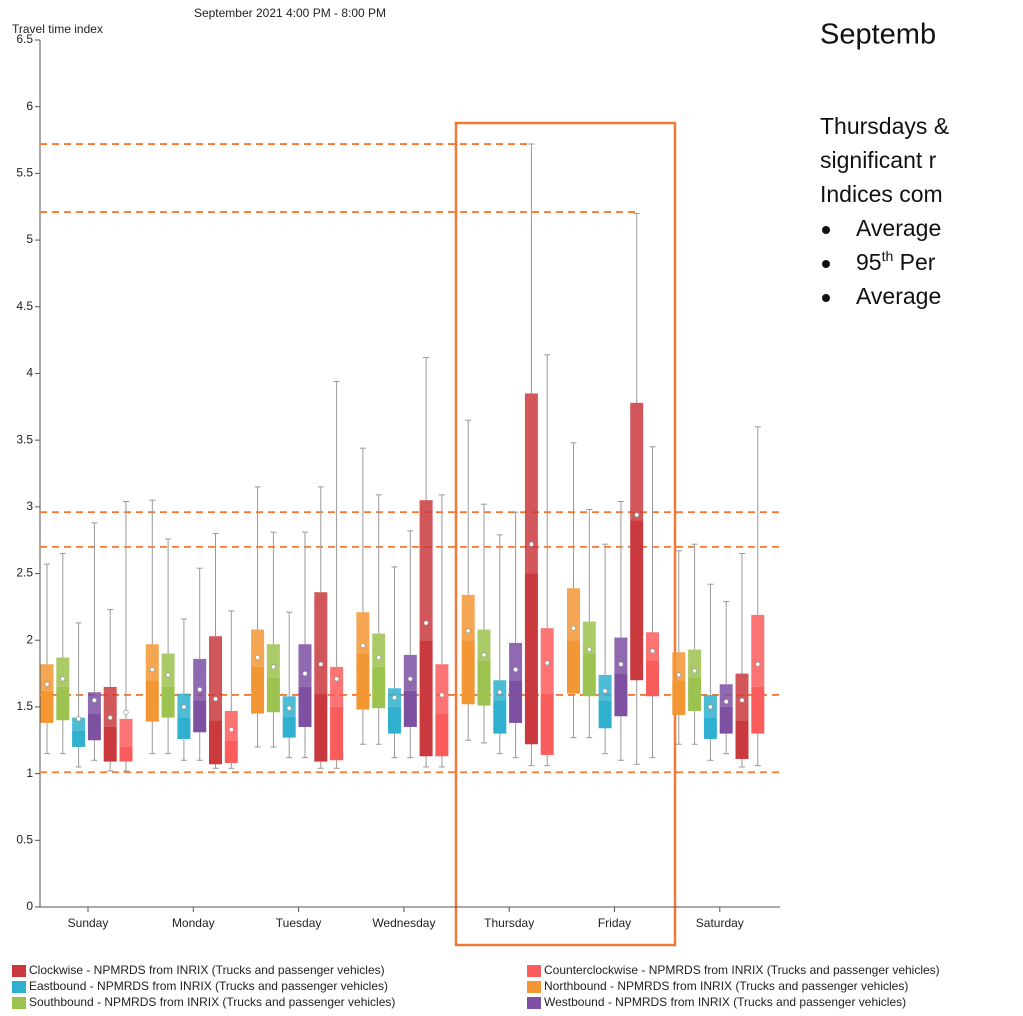 The height and width of the screenshot is (1016, 1023). I want to click on bullet-sup: th, so click(888, 256).